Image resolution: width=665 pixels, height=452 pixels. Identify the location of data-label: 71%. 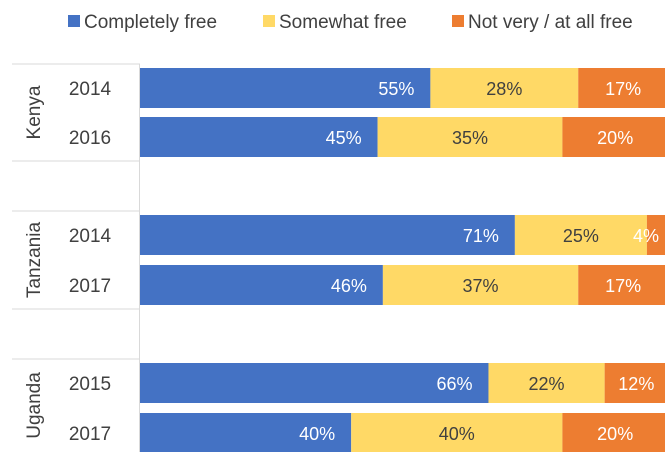
(481, 236).